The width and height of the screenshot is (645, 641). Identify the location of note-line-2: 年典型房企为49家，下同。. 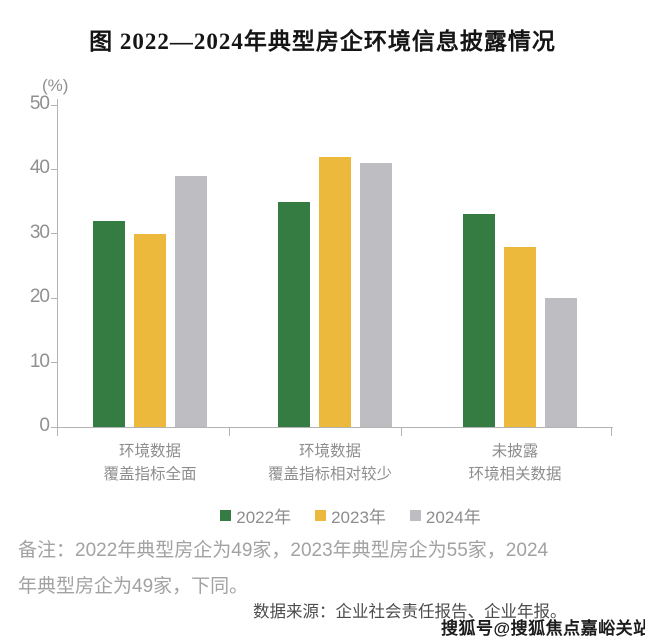
(133, 586).